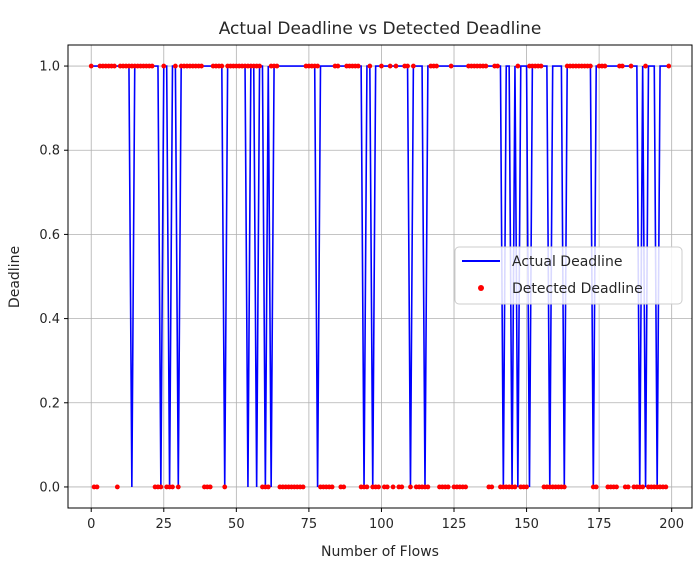 The height and width of the screenshot is (566, 700). Describe the element at coordinates (526, 524) in the screenshot. I see `x-tick-label: 150` at that location.